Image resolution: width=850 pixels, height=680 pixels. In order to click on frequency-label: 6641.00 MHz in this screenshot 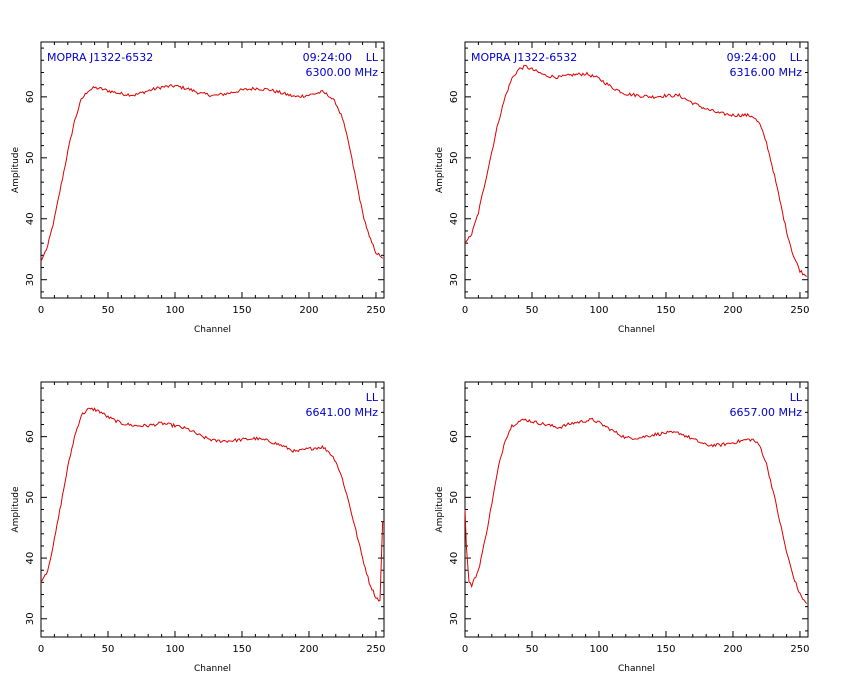, I will do `click(341, 412)`.